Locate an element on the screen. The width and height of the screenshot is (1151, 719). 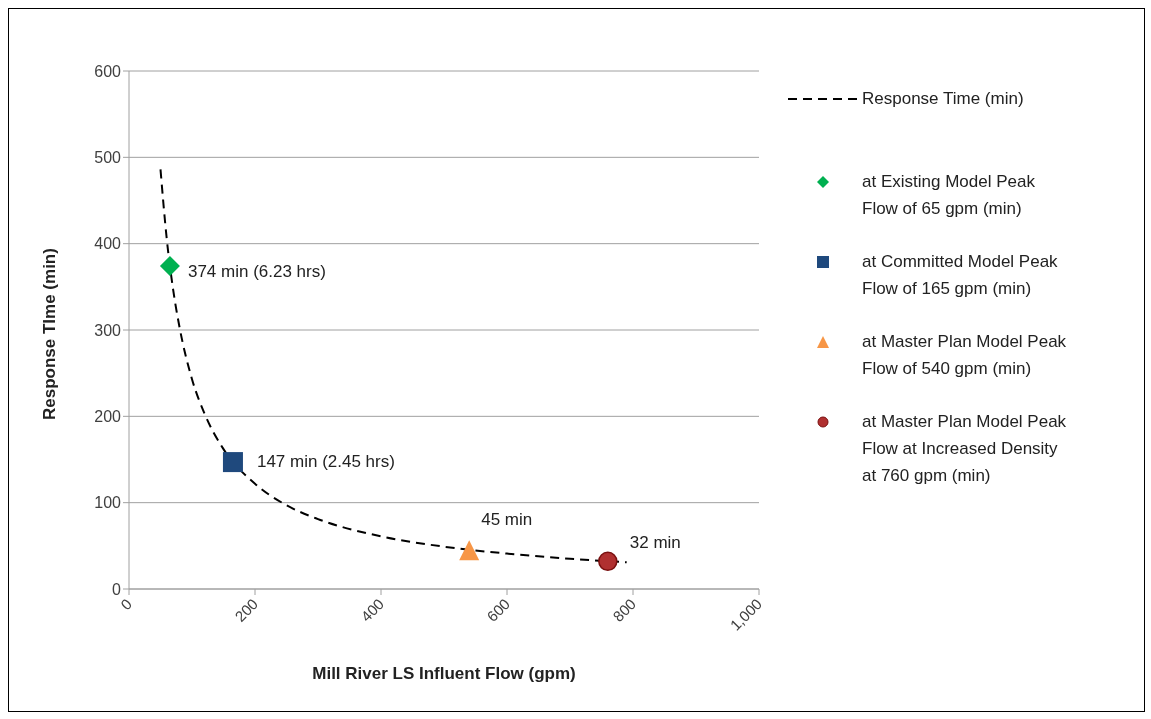
y-axis-title: Response TIme (min) is located at coordinates (50, 334).